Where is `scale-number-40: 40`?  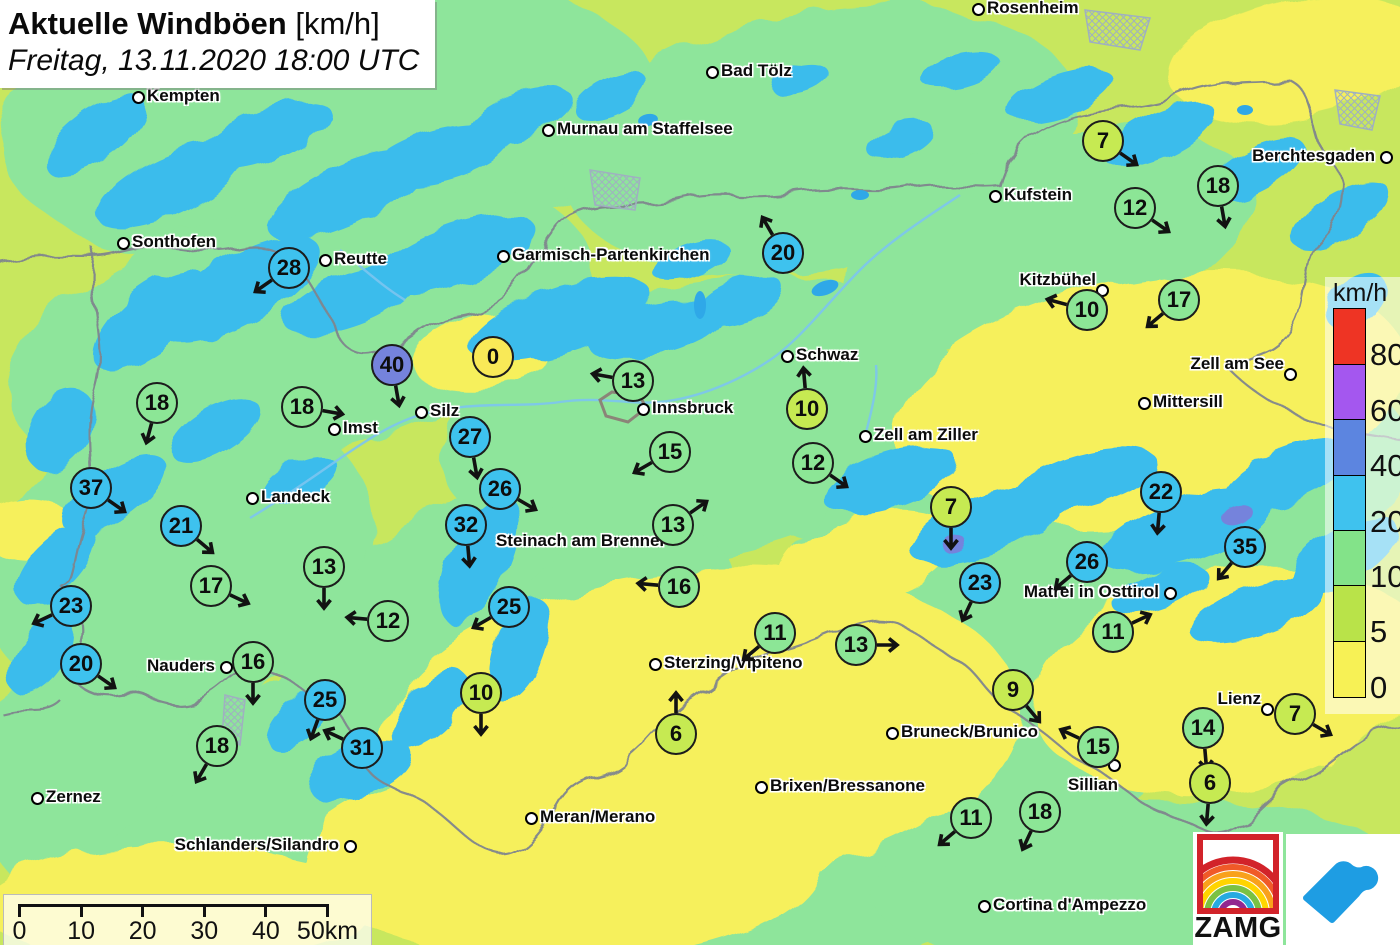 scale-number-40: 40 is located at coordinates (265, 931).